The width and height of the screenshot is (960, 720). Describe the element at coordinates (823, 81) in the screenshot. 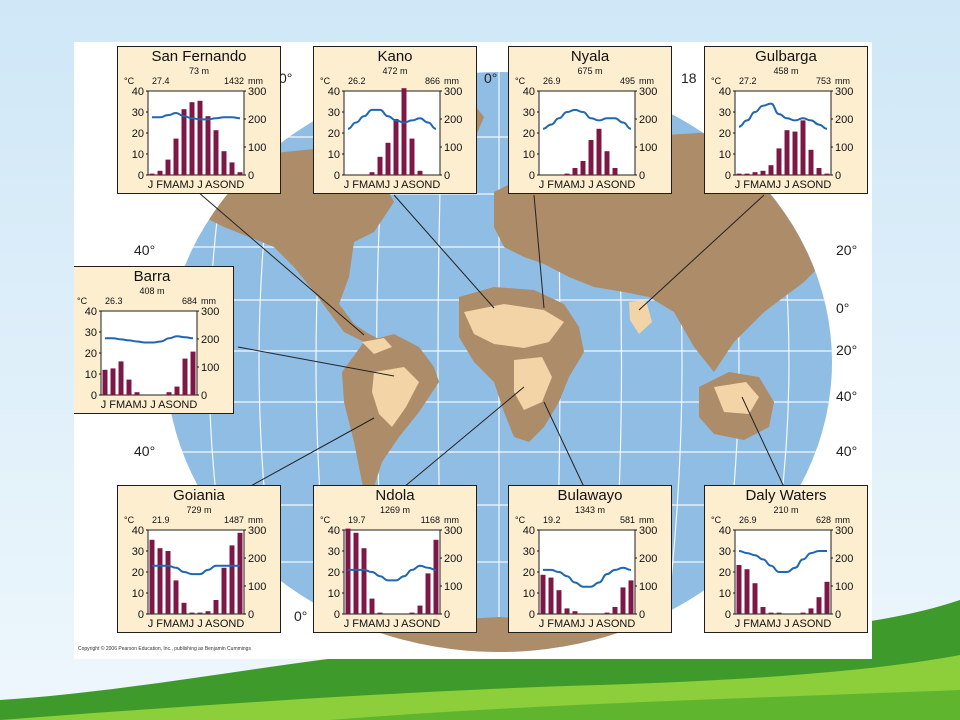

I see `annual-precip: 753` at that location.